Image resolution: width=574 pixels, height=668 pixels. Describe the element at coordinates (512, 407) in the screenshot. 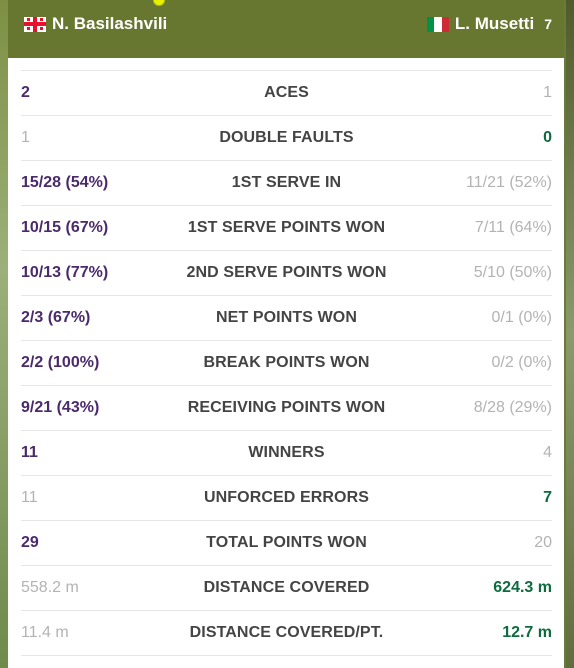

I see `player2-stat-value: 8/28 (29%)` at that location.